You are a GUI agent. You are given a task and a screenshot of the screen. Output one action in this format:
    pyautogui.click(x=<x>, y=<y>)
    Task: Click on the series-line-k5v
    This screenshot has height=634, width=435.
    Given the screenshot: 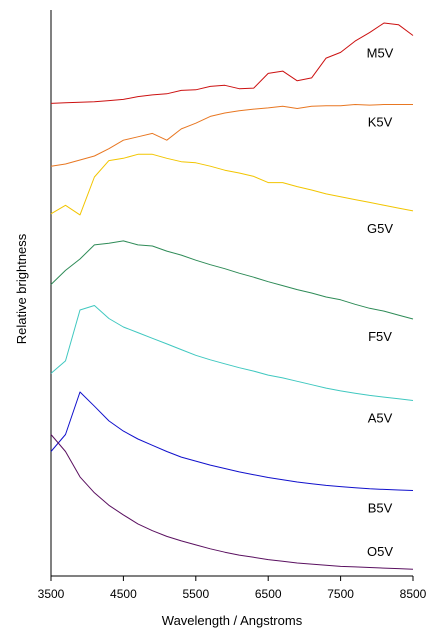 What is the action you would take?
    pyautogui.click(x=231, y=135)
    